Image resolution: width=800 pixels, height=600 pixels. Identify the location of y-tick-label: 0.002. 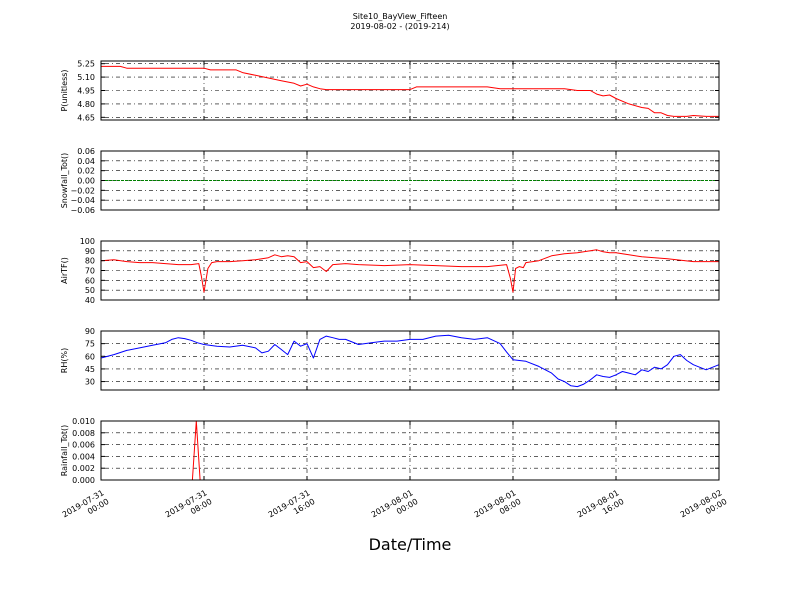
(83, 468).